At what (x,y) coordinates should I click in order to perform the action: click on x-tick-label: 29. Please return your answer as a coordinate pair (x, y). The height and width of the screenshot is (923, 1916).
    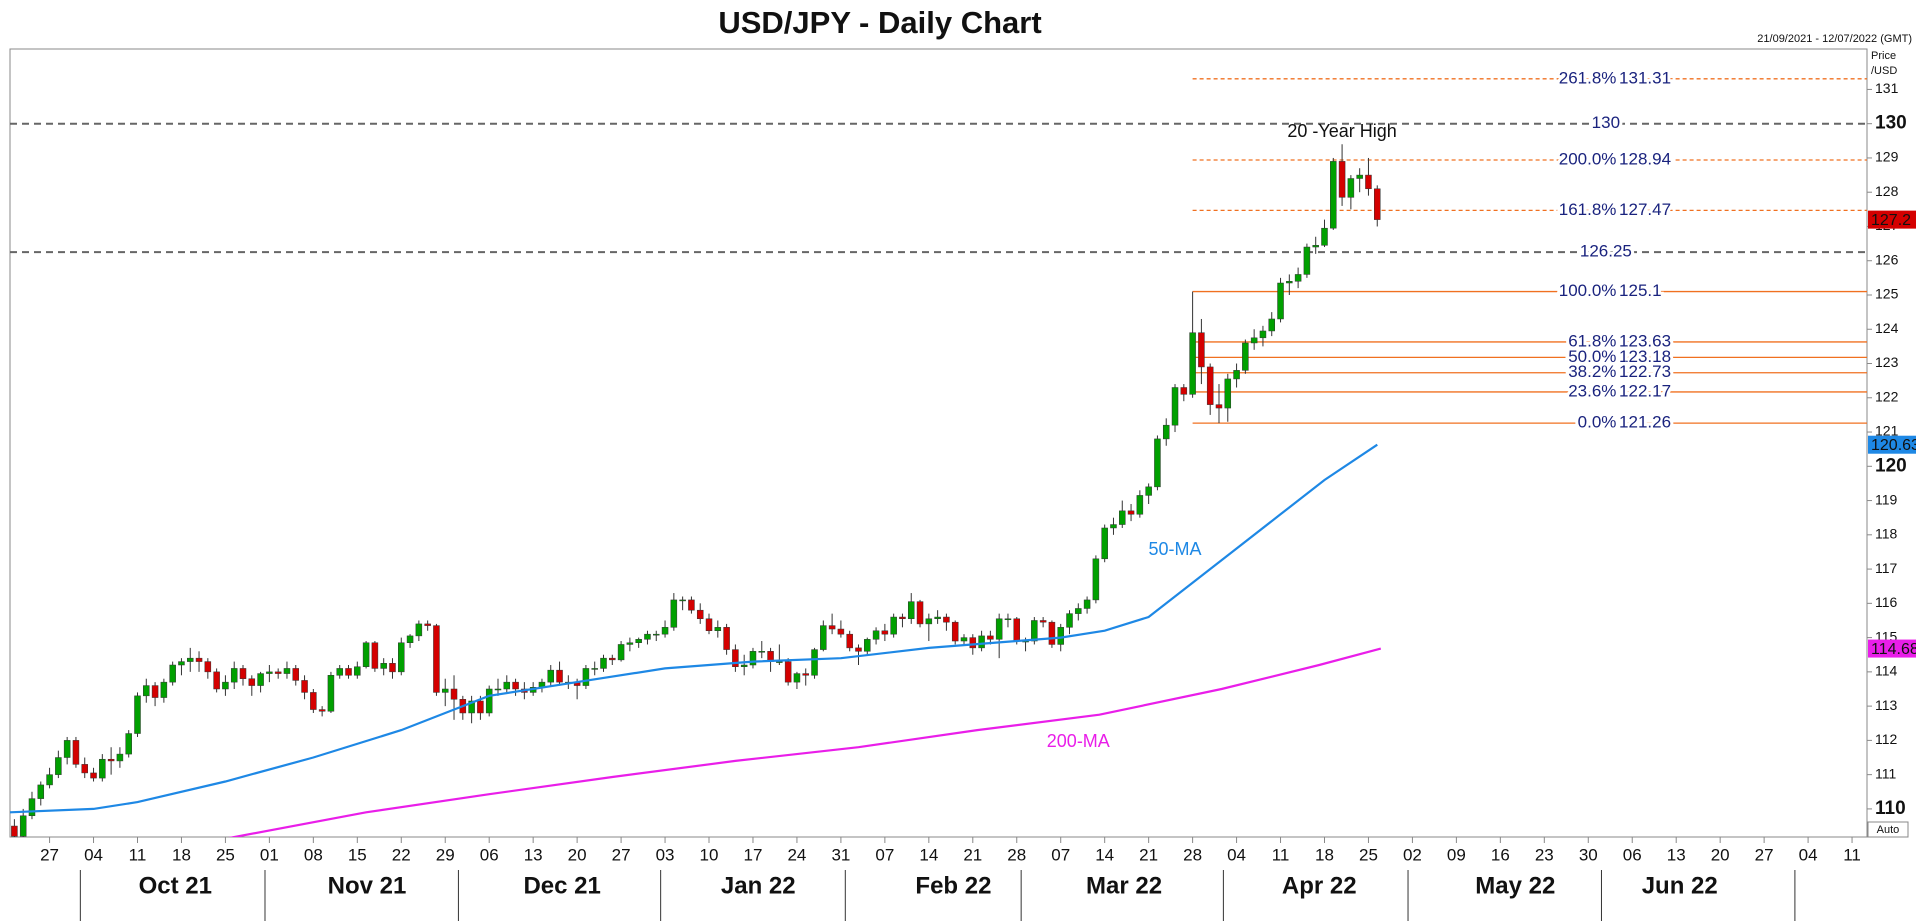
    Looking at the image, I should click on (445, 854).